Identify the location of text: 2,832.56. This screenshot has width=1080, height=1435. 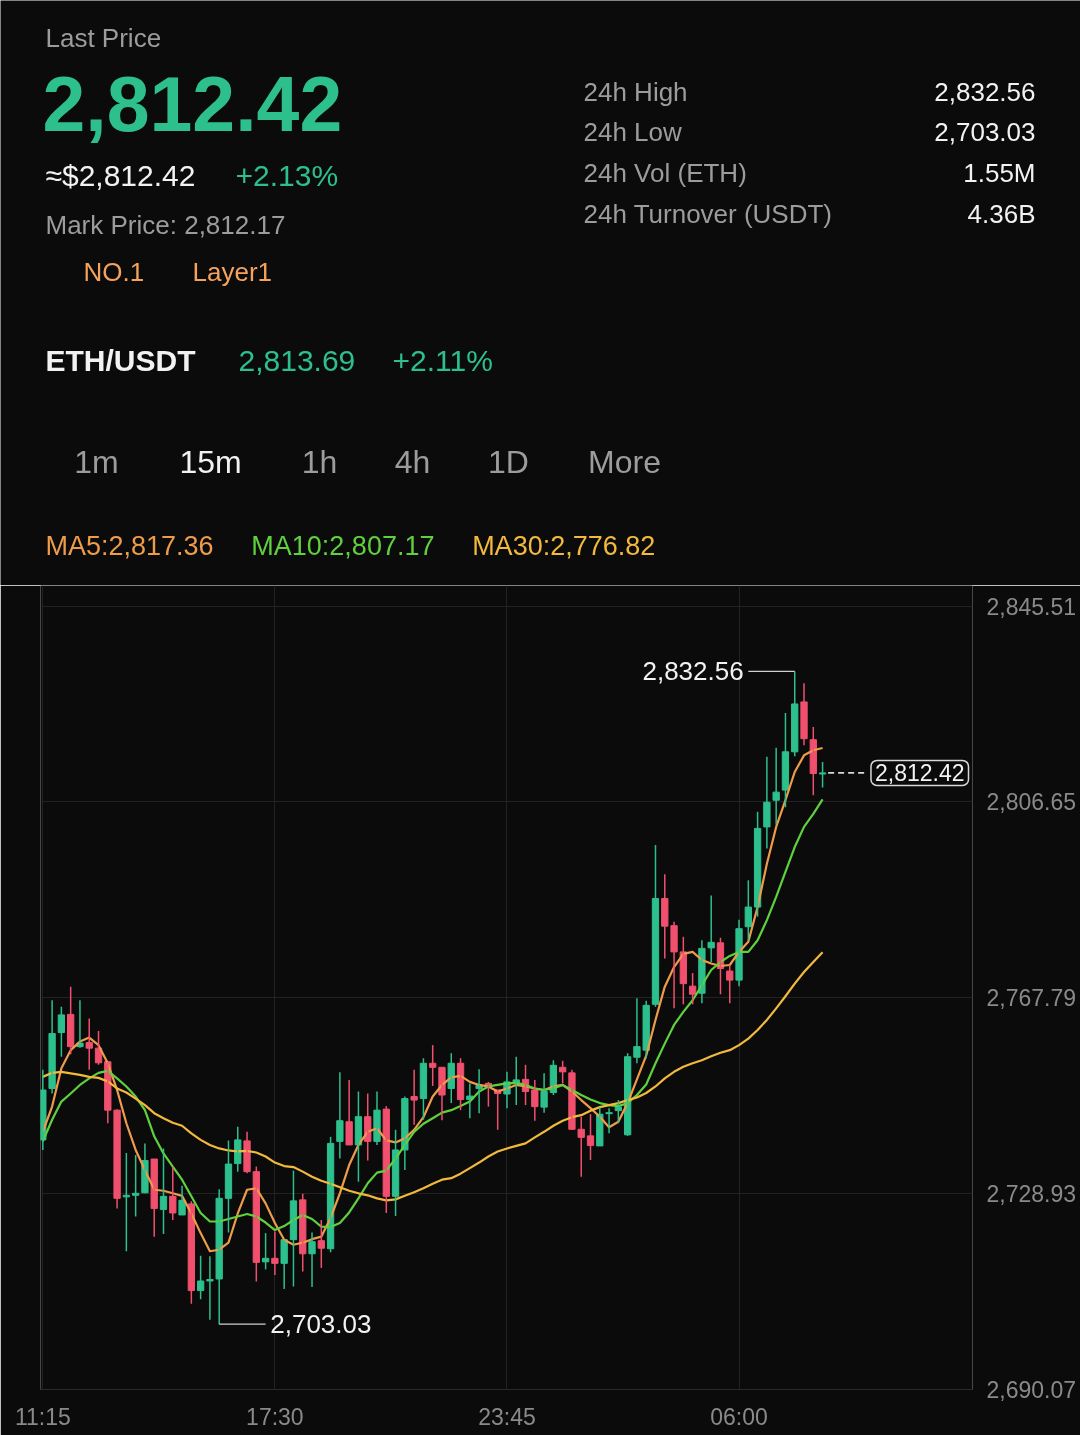
(985, 91).